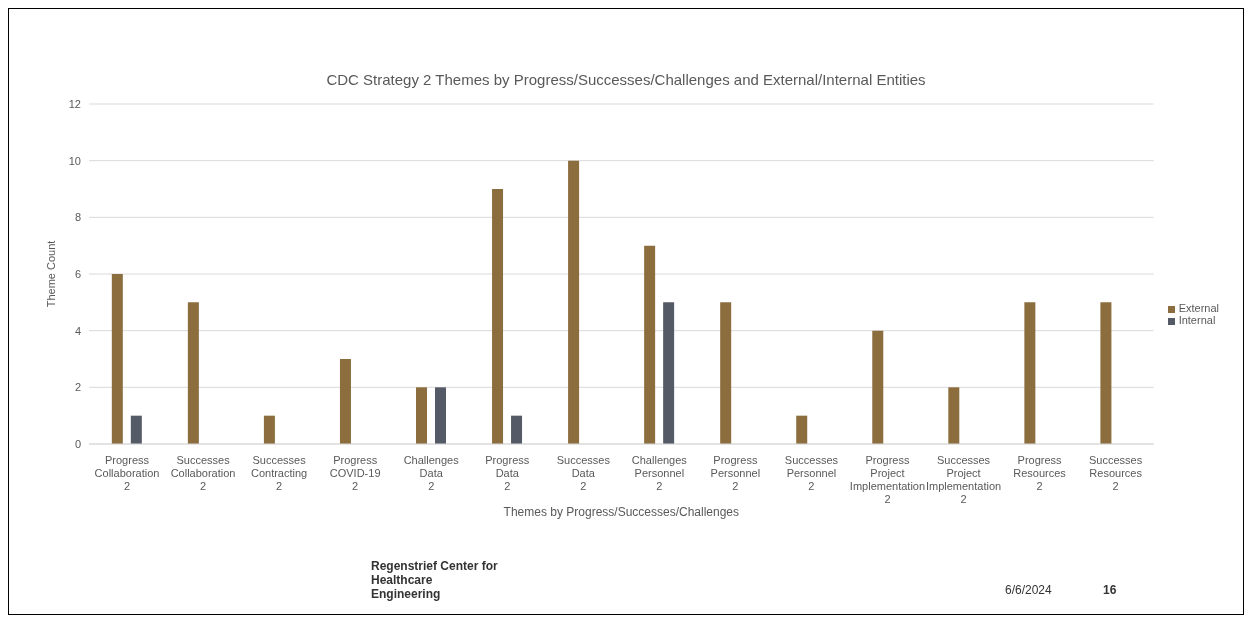 This screenshot has width=1252, height=623. I want to click on text: Regenstrief Center for Healthcare Engineering, so click(435, 580).